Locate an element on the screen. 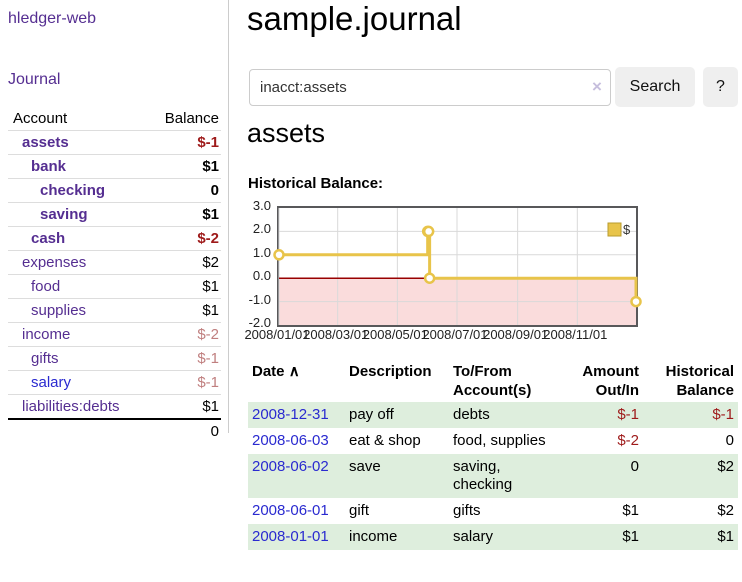  transaction-accounts: food, supplies is located at coordinates (499, 440).